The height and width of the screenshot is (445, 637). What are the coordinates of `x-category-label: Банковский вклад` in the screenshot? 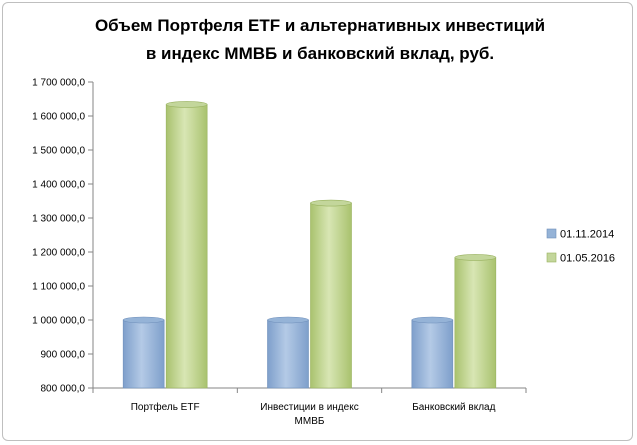 It's located at (453, 407).